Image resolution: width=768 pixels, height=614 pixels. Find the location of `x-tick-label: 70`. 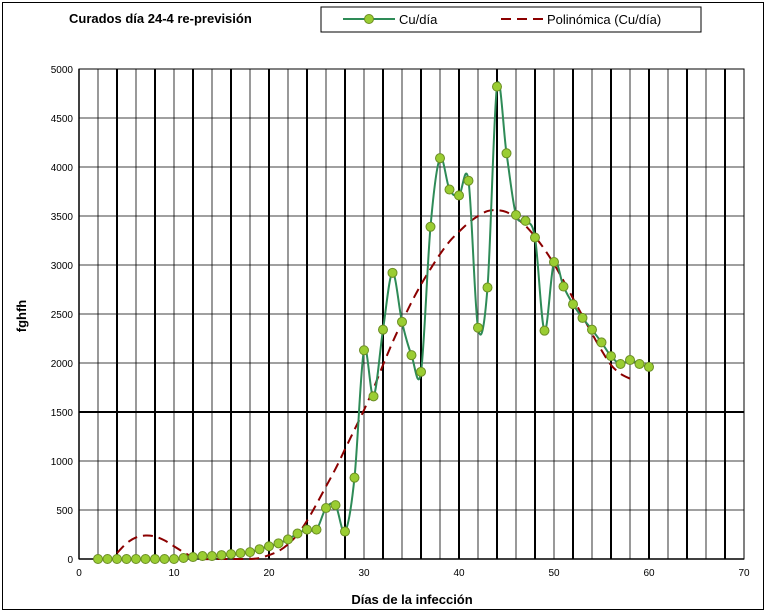

x-tick-label: 70 is located at coordinates (744, 573).